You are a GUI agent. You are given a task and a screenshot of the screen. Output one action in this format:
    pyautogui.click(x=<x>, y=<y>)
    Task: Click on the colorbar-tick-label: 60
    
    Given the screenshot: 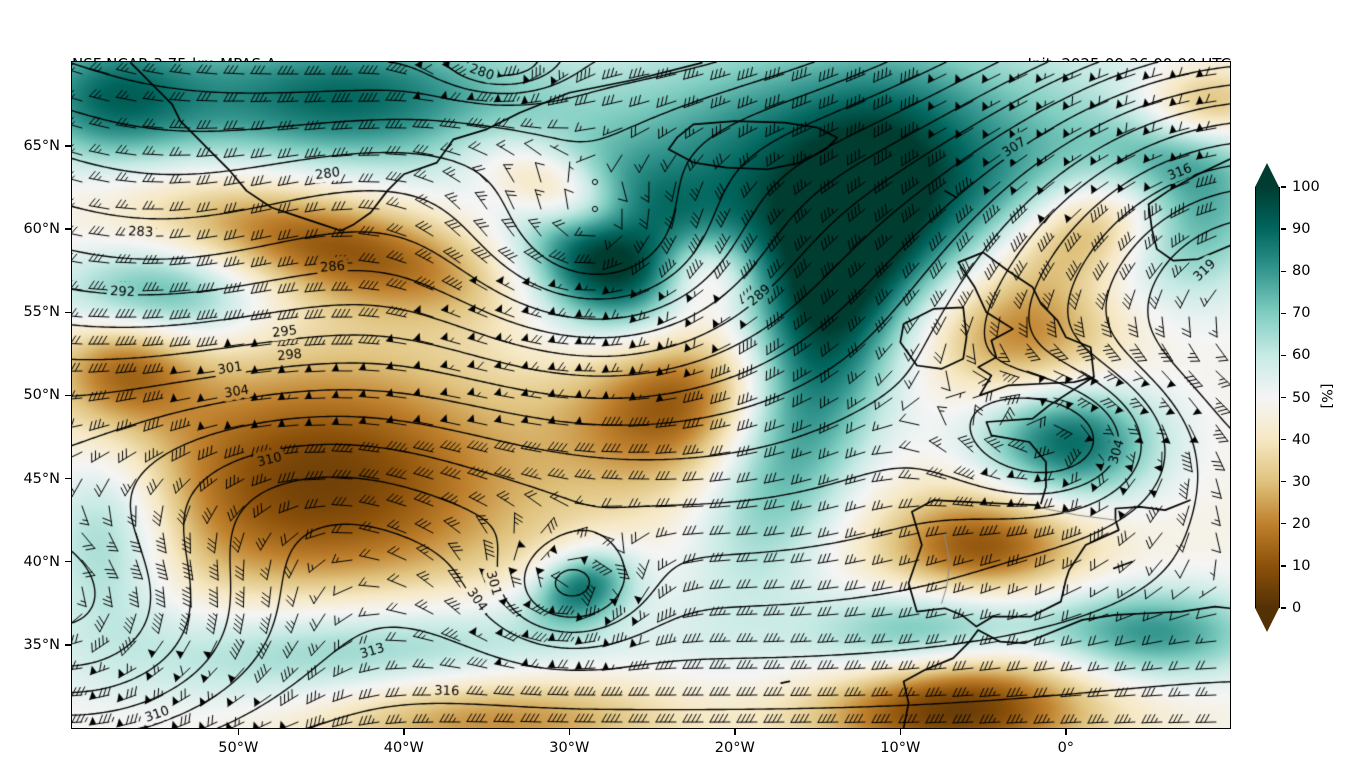 What is the action you would take?
    pyautogui.click(x=1301, y=355)
    